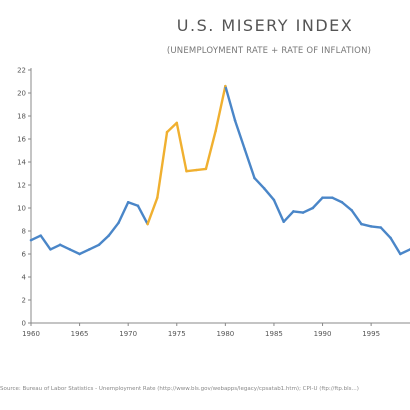 The image size is (410, 410). What do you see at coordinates (269, 51) in the screenshot?
I see `chart-subtitle: (UNEMPLOYMENT RATE + RATE OF INFLATION)` at bounding box center [269, 51].